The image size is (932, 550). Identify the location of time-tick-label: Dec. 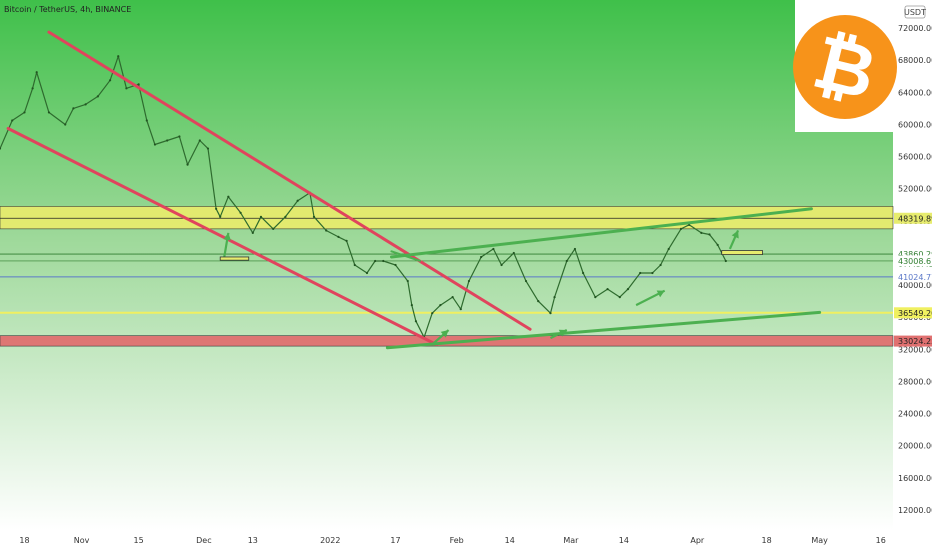
(203, 540).